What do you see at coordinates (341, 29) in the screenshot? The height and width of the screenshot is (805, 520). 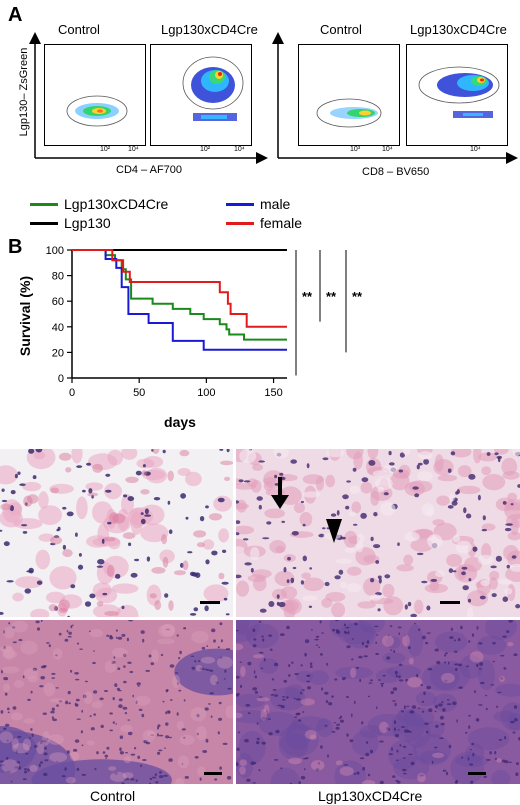 I see `facs-title-3: Control` at bounding box center [341, 29].